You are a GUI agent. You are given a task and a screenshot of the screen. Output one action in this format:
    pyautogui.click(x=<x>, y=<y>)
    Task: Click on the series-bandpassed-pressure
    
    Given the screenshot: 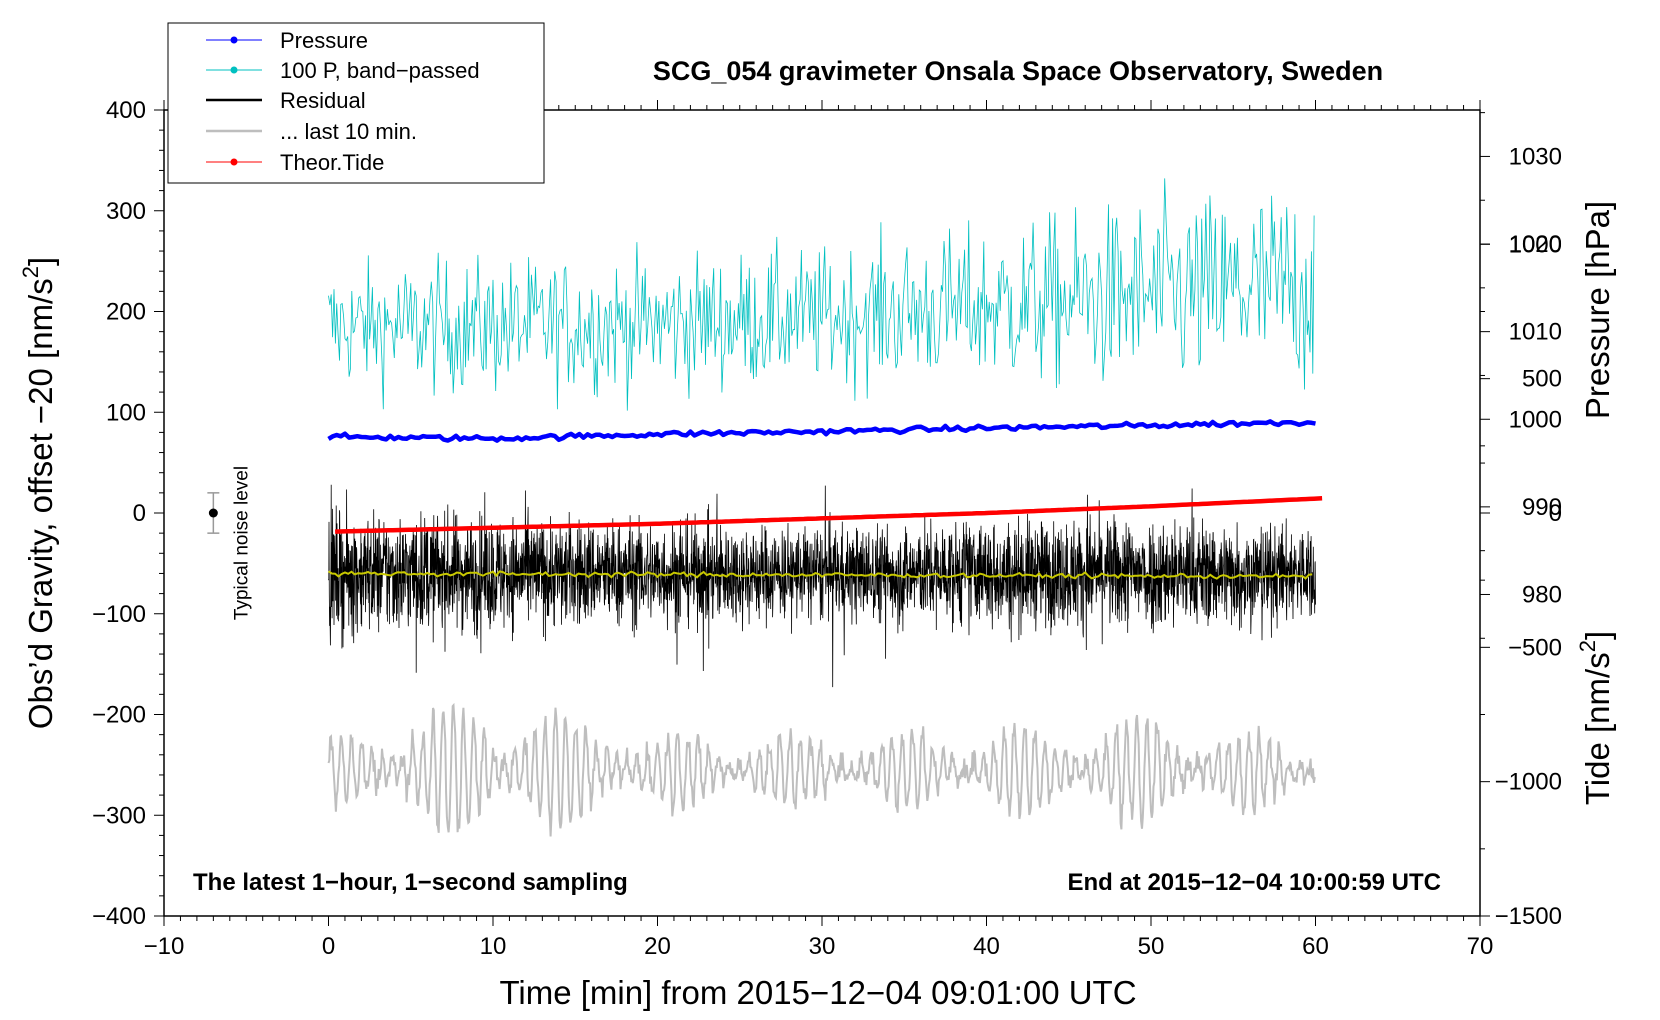 What is the action you would take?
    pyautogui.click(x=821, y=294)
    